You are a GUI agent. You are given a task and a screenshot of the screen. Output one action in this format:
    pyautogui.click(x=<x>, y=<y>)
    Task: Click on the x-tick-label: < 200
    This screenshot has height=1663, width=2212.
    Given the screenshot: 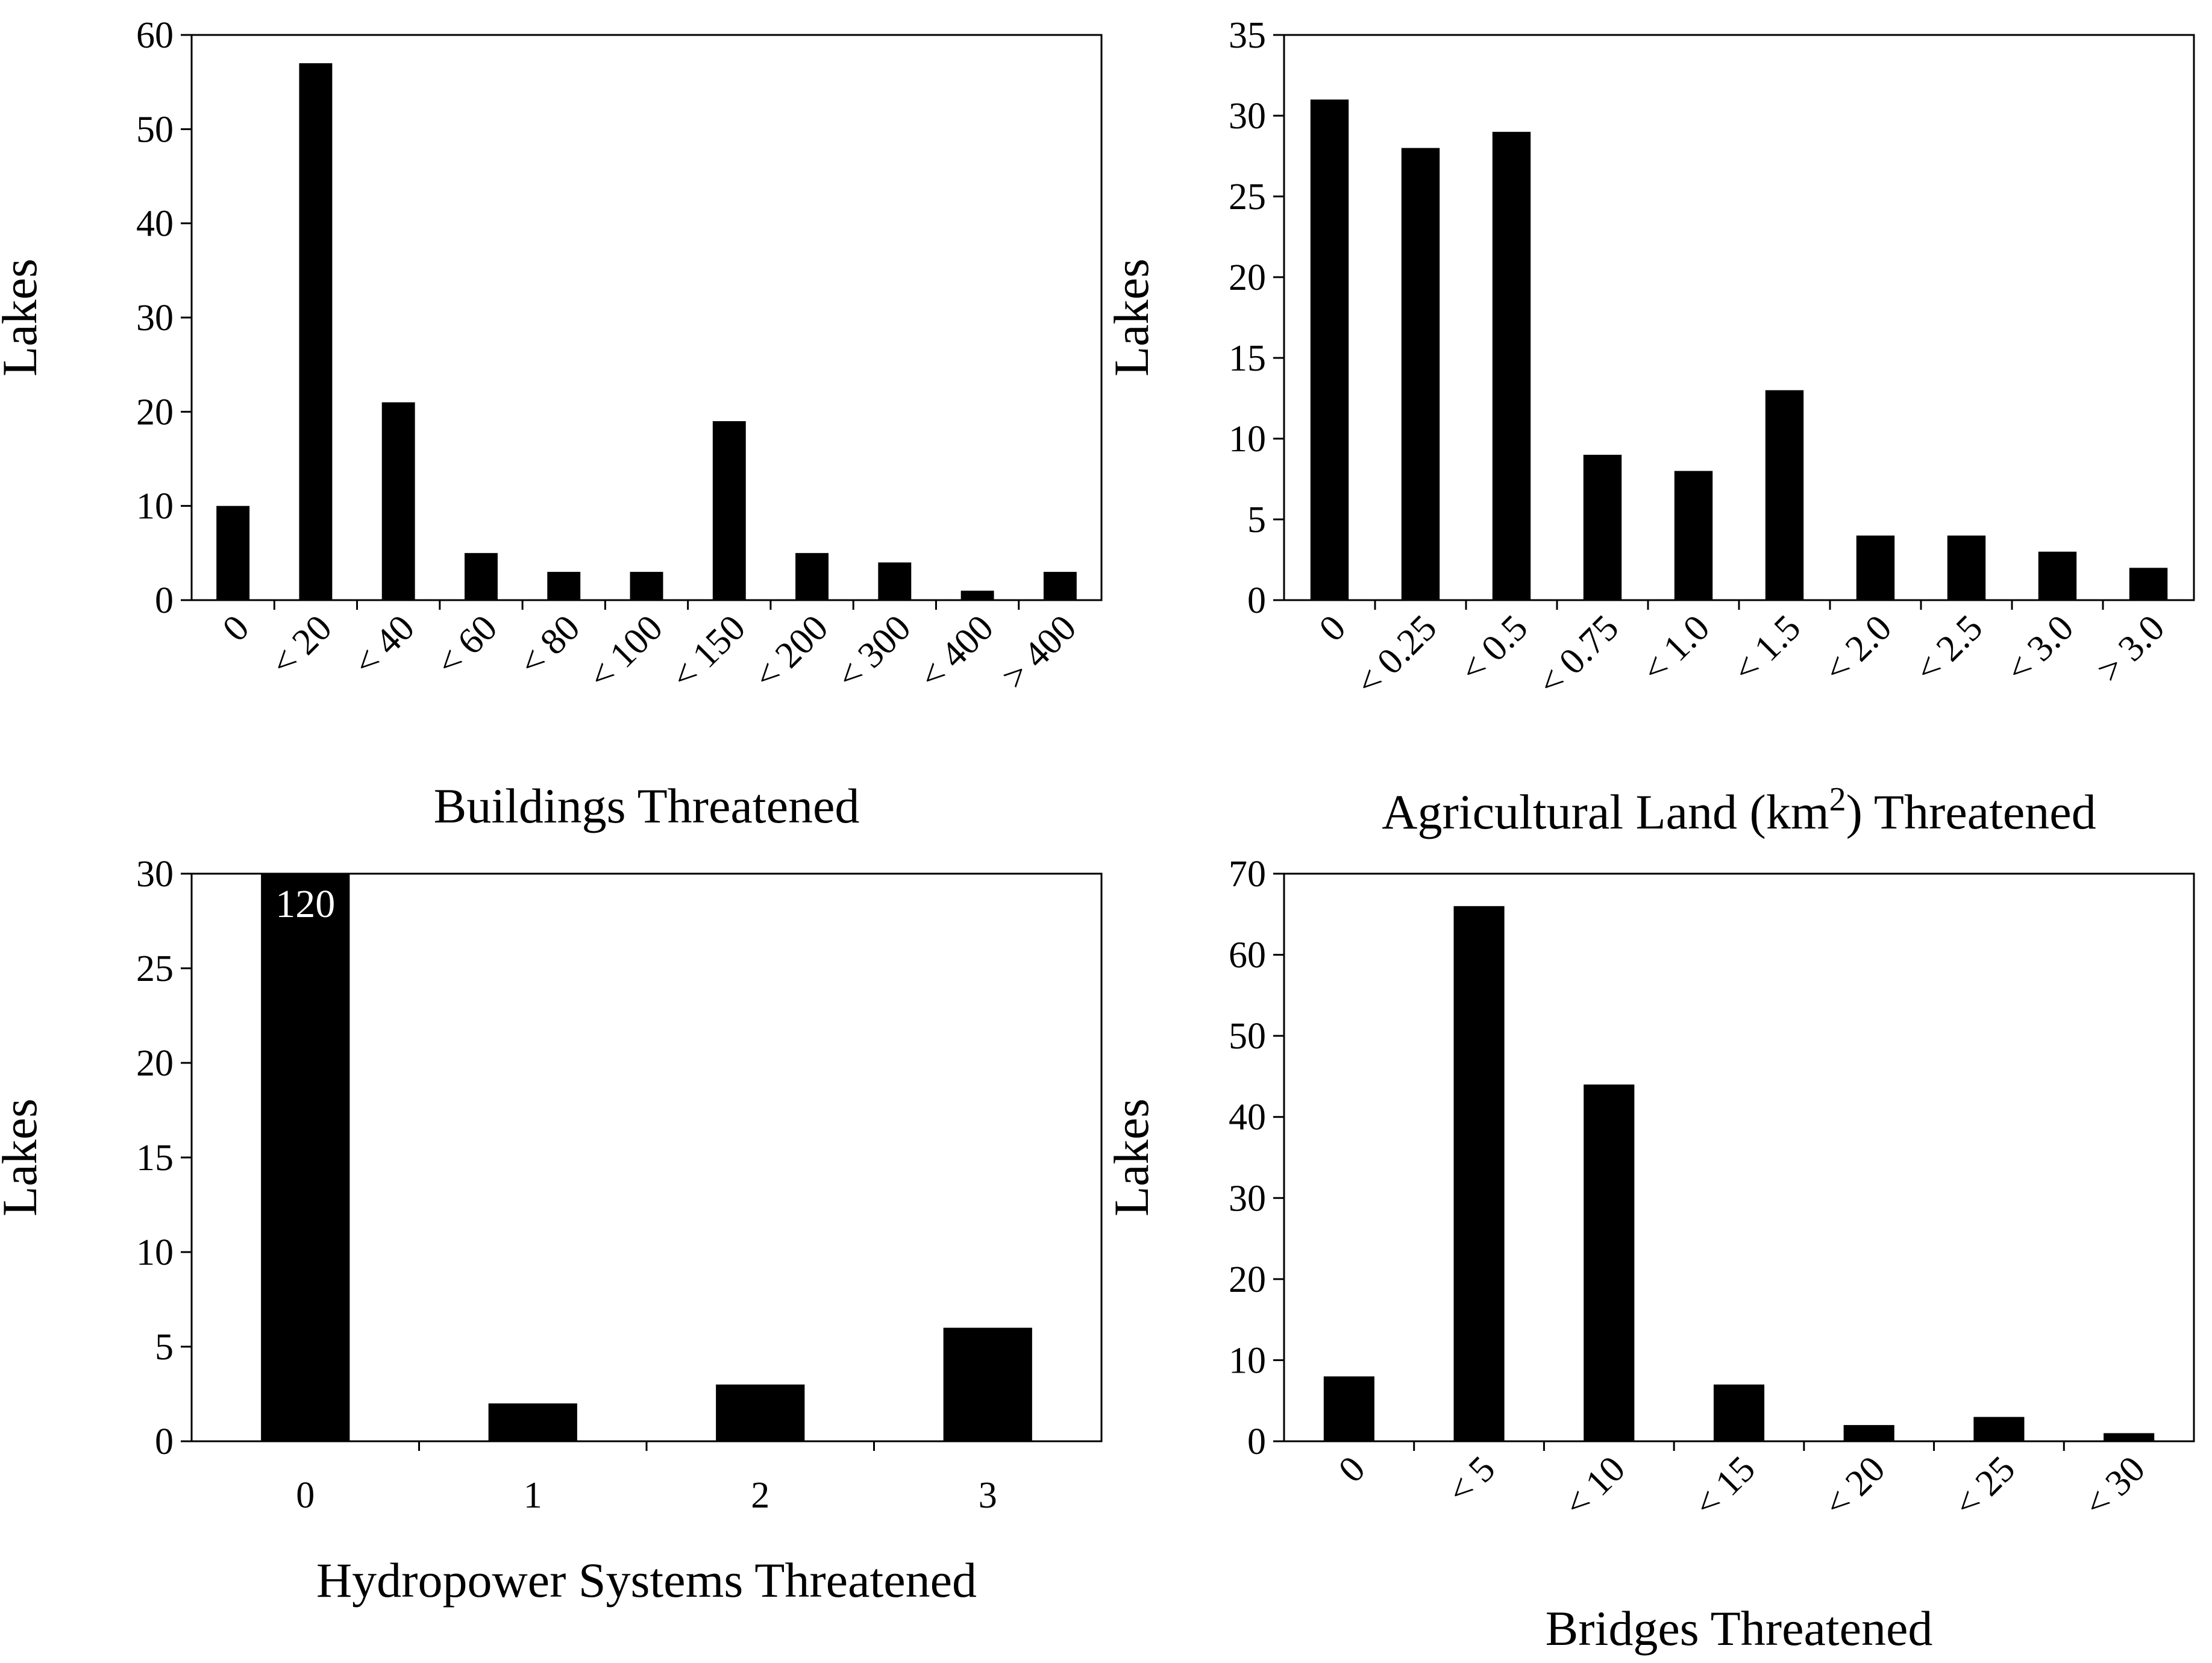 What is the action you would take?
    pyautogui.click(x=791, y=652)
    